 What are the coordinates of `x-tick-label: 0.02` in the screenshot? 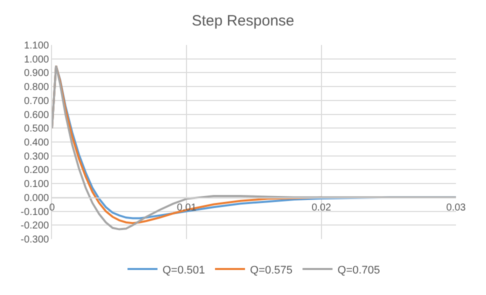 It's located at (322, 208).